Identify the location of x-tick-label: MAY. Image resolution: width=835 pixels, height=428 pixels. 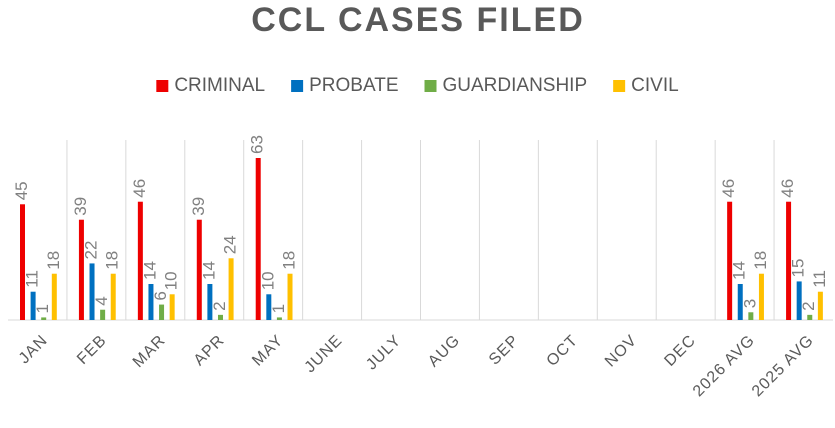
(268, 351).